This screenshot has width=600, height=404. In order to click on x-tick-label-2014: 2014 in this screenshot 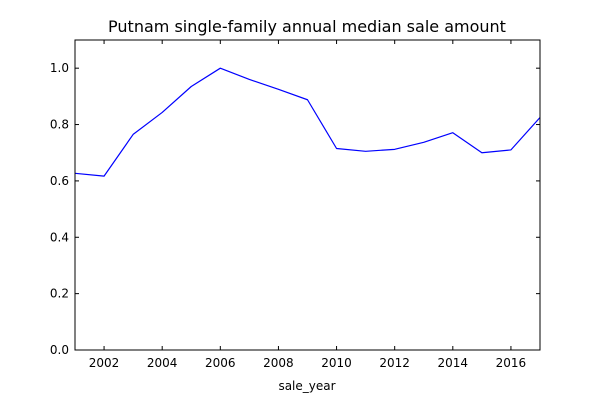, I will do `click(453, 363)`.